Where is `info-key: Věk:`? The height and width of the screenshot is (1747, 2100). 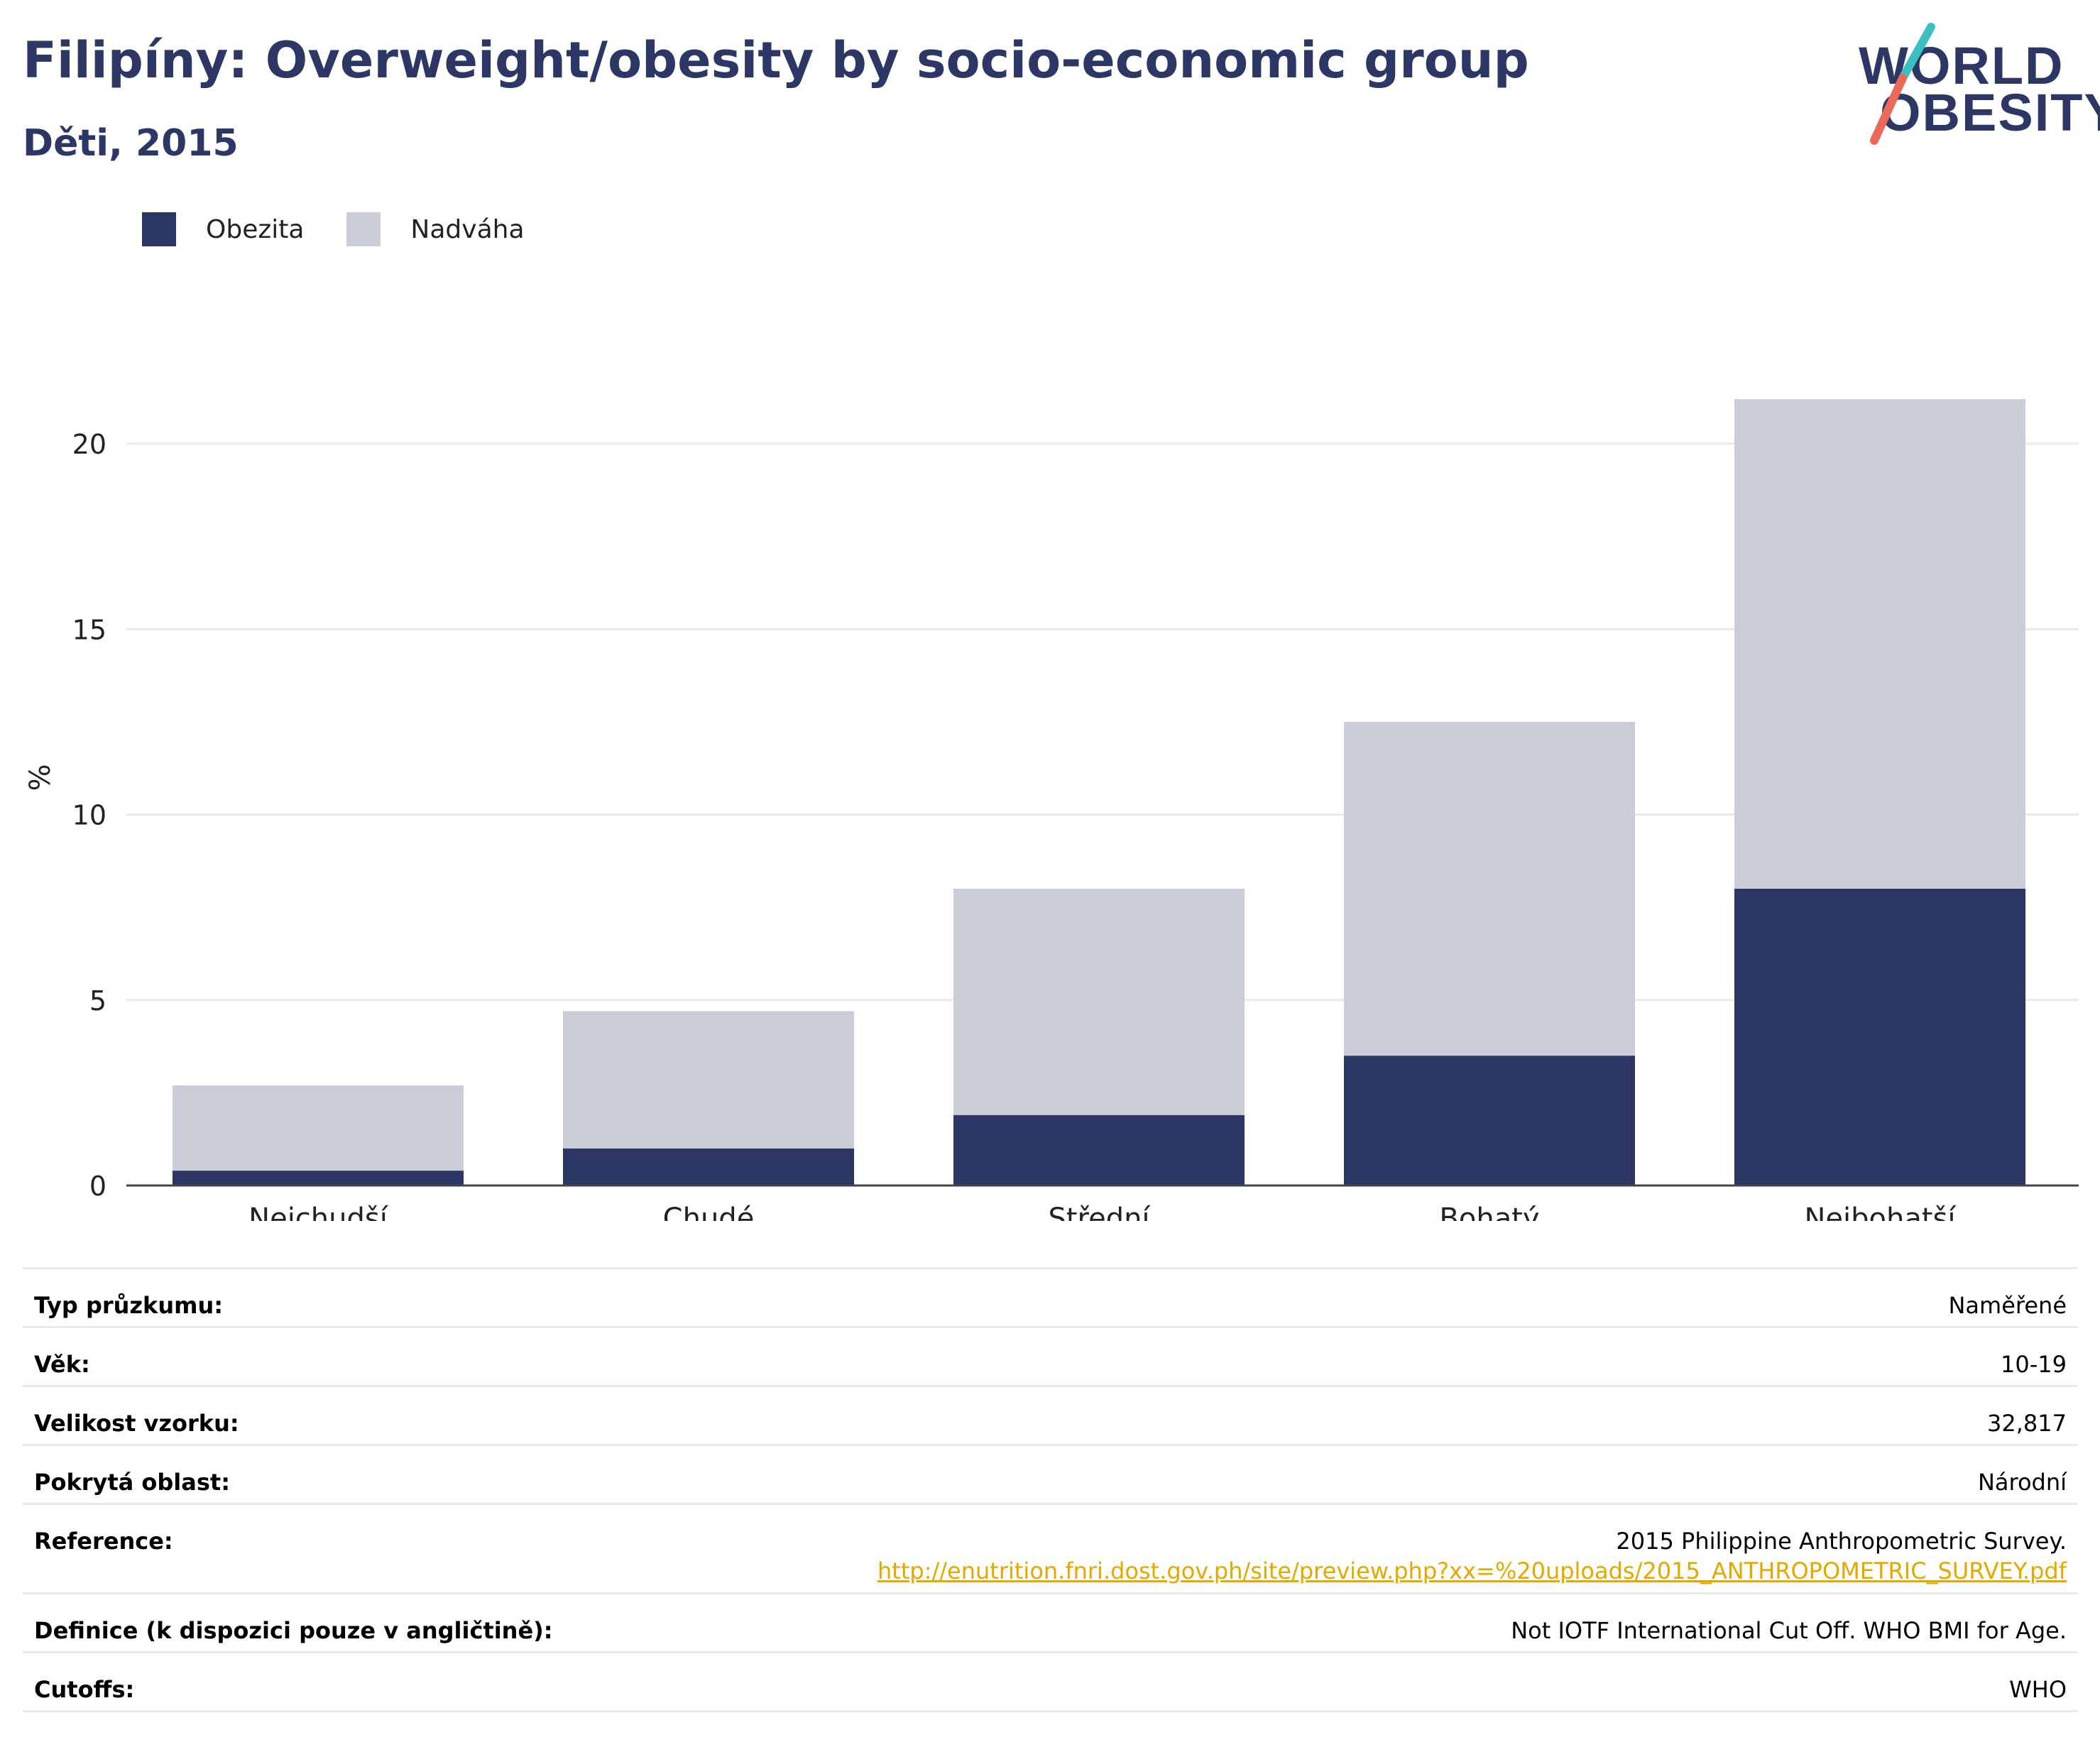 info-key: Věk: is located at coordinates (62, 1364).